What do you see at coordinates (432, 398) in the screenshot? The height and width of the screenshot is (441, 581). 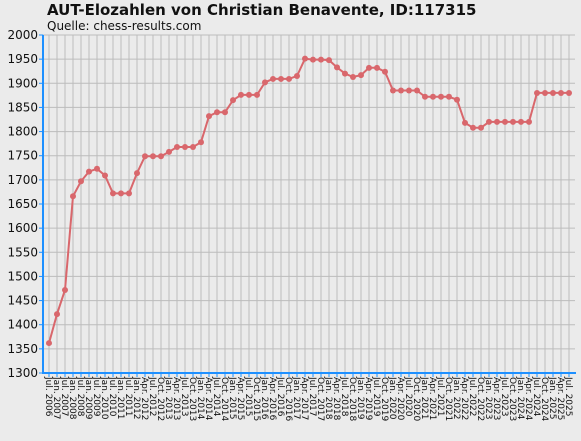 I see `x-tick-label: Apr. 2021` at bounding box center [432, 398].